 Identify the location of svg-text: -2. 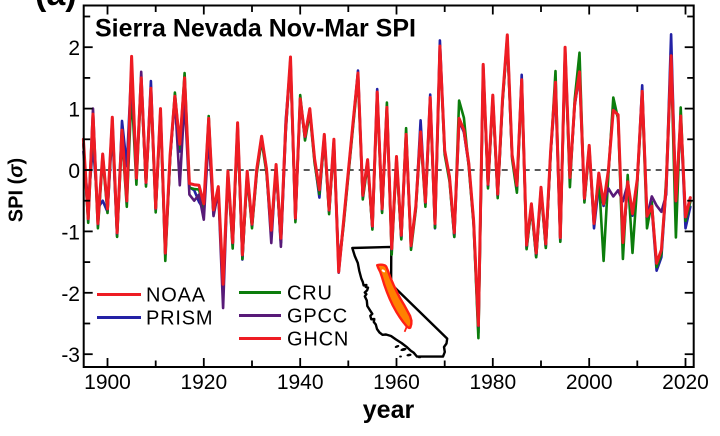
(70, 294).